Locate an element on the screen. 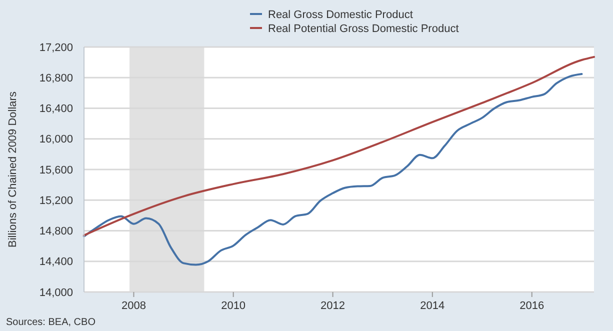  y-tick-label: 16,400 is located at coordinates (56, 109).